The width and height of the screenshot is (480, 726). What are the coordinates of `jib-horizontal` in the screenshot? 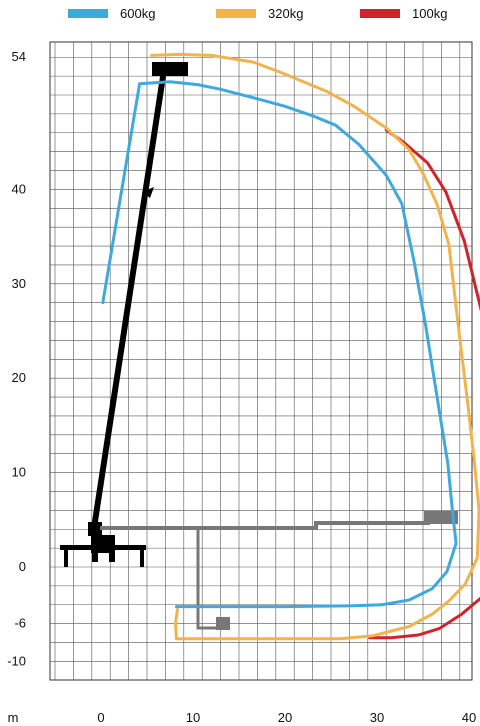 It's located at (265, 525).